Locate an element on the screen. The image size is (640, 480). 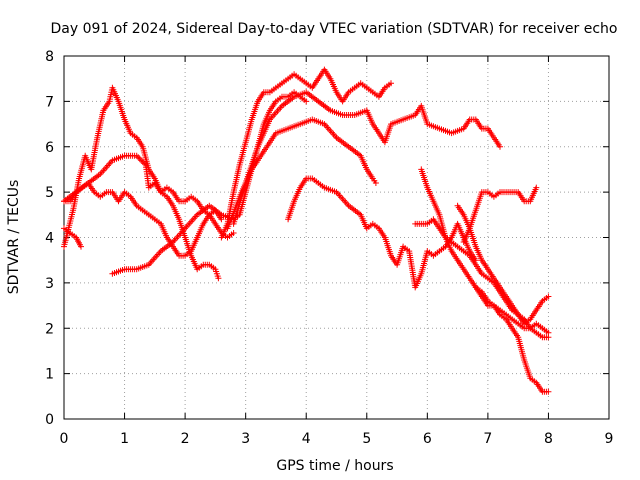
x-tick-label: 2 is located at coordinates (185, 439).